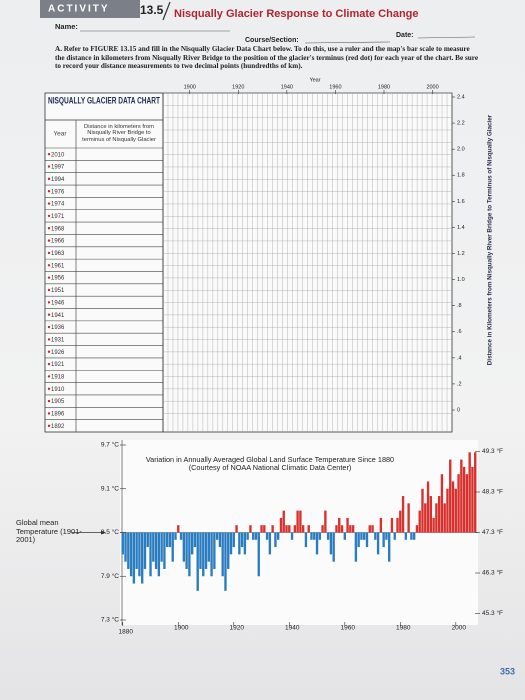 Image resolution: width=525 pixels, height=700 pixels. I want to click on year-cell: 1968, so click(58, 229).